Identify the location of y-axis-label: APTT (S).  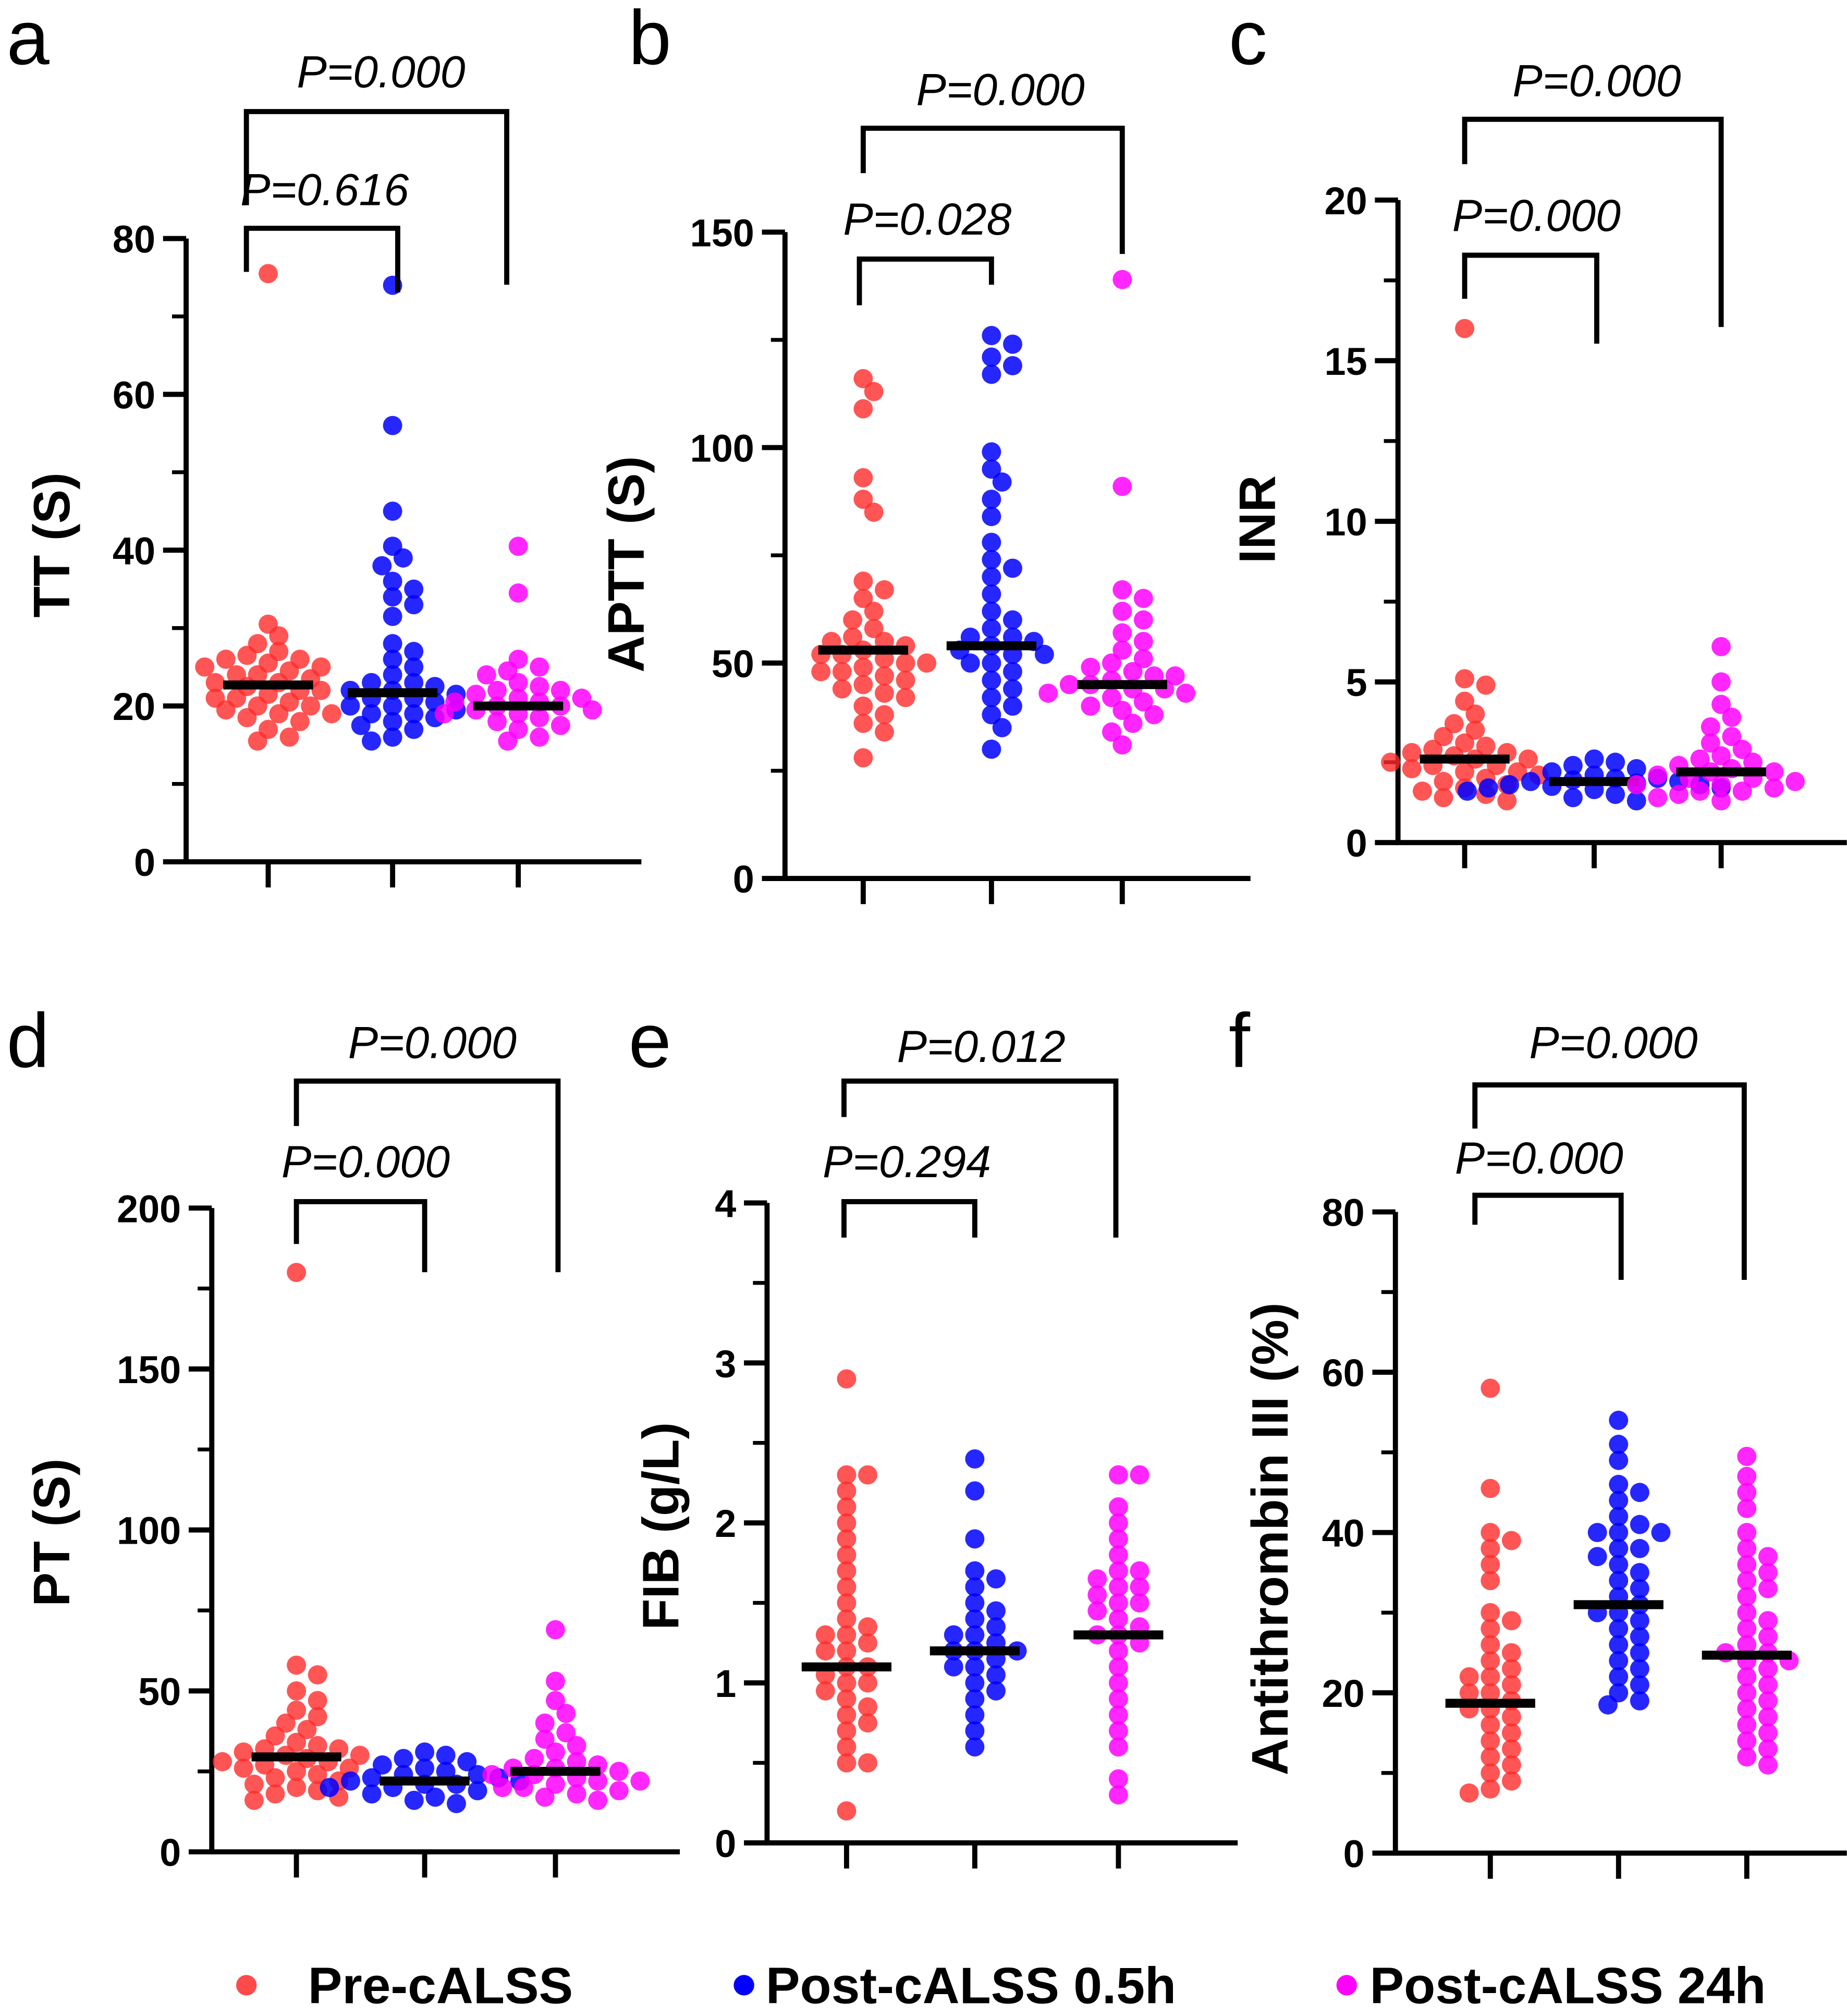
(626, 564).